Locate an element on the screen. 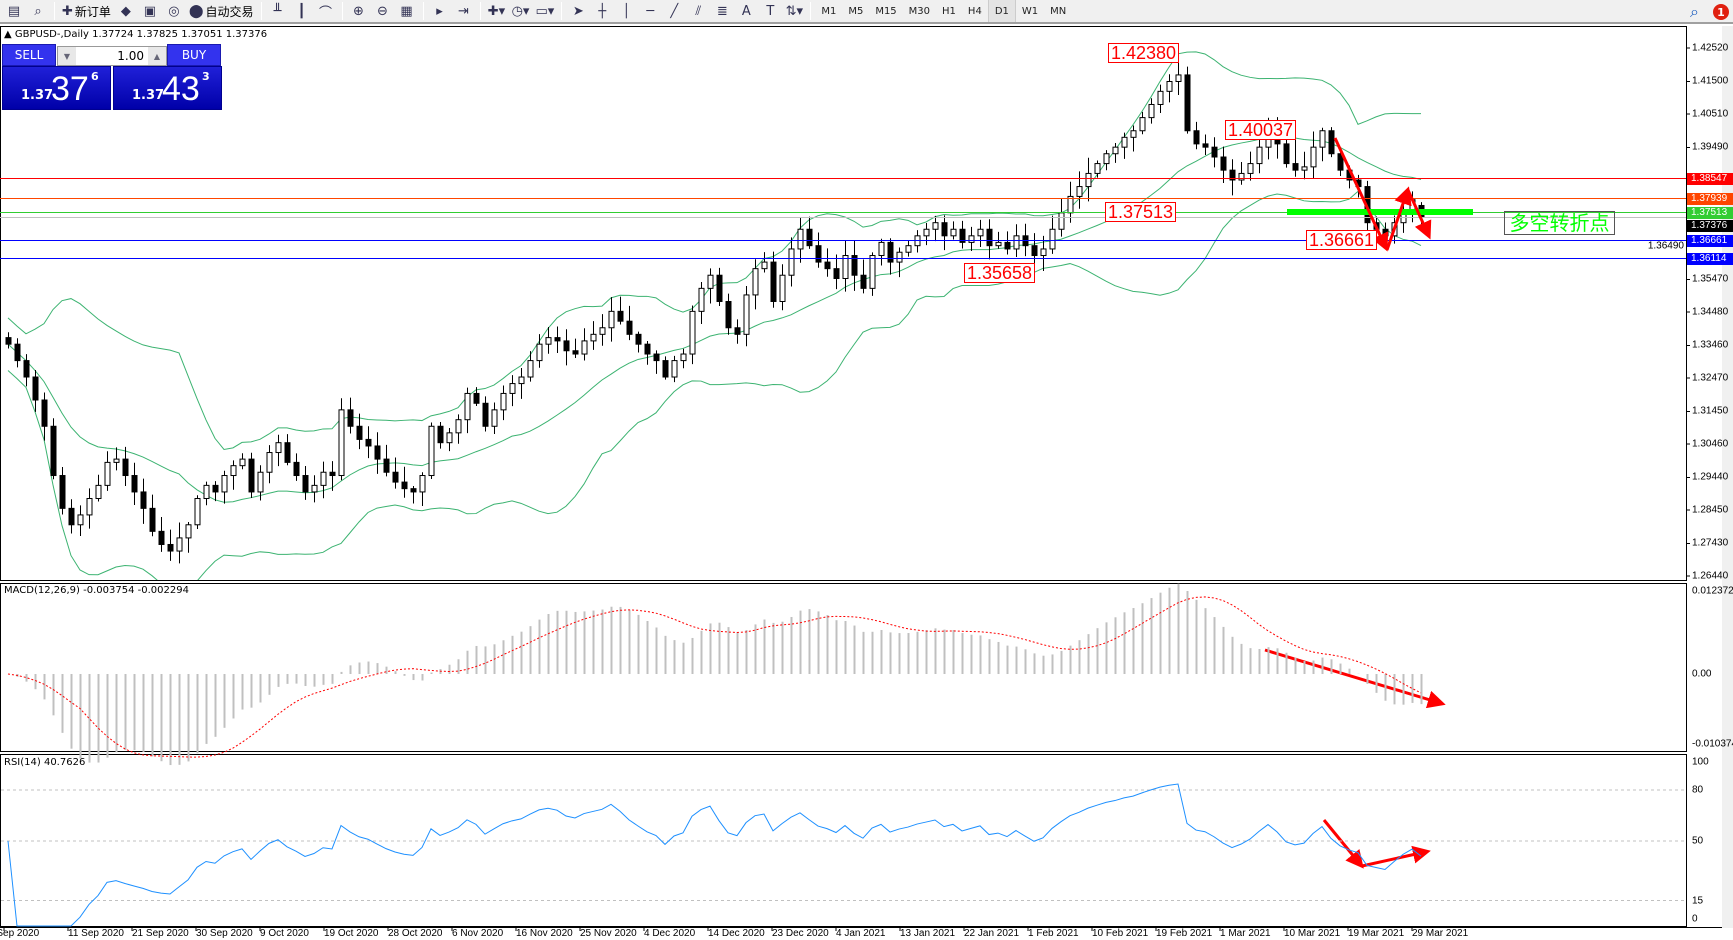 This screenshot has height=940, width=1733. lot-decrease-icon: ▼ is located at coordinates (67, 56).